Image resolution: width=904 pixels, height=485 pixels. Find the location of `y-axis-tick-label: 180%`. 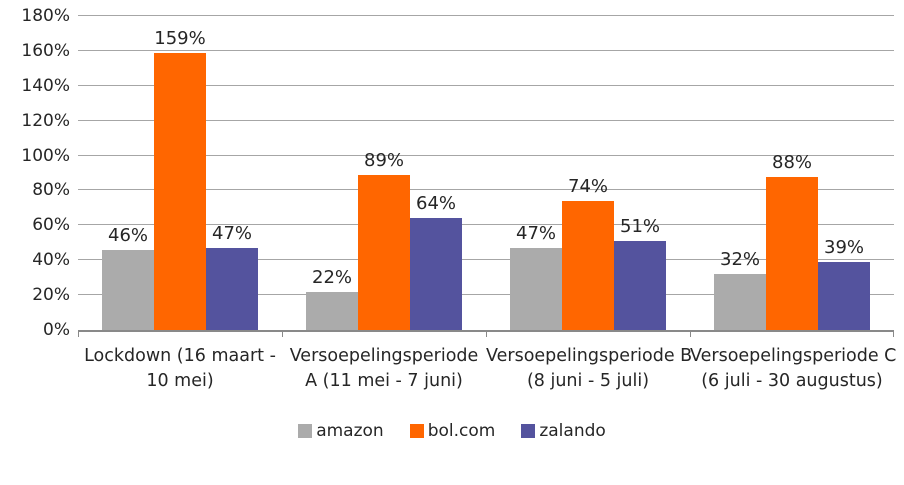

y-axis-tick-label: 180% is located at coordinates (45, 16).